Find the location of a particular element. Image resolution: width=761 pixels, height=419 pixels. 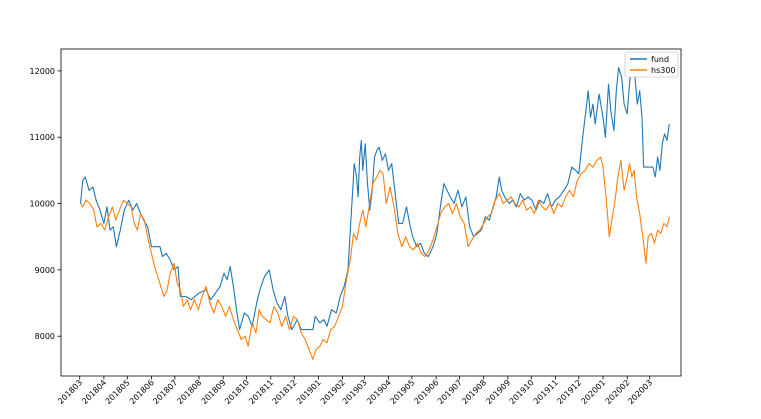

legend-label-hs300: hs300 is located at coordinates (663, 70).